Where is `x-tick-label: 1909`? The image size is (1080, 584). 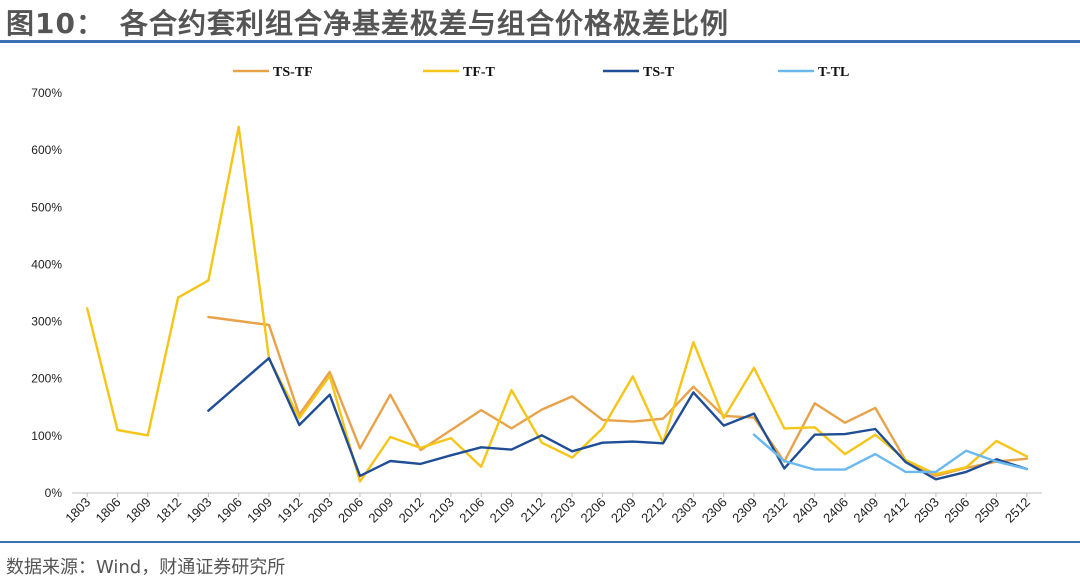
x-tick-label: 1909 is located at coordinates (259, 510).